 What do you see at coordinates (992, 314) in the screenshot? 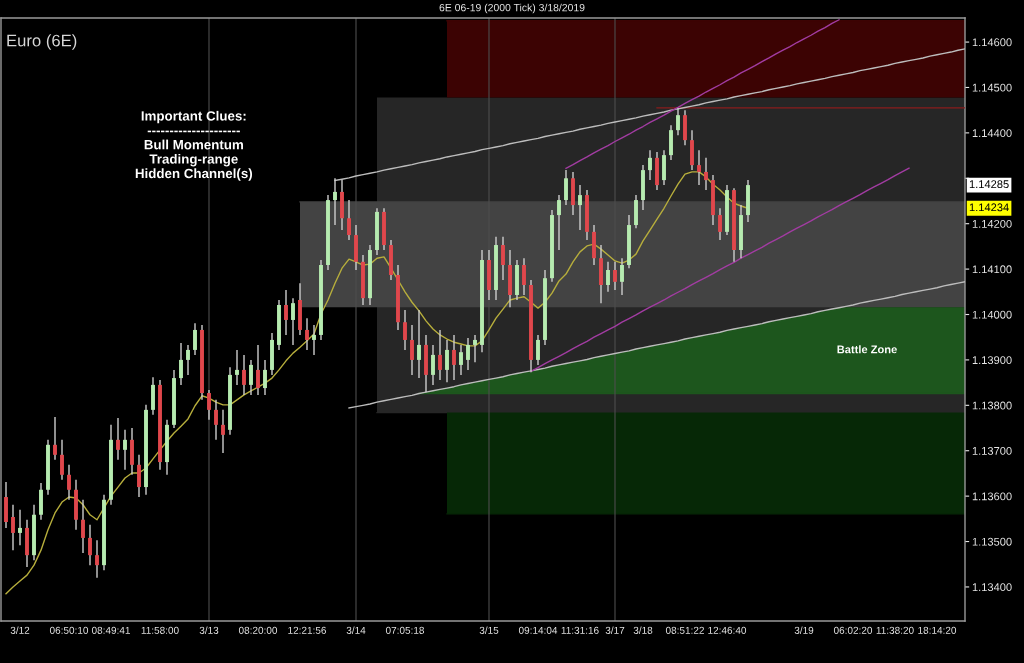
I see `y-tick-label: 1.14000` at bounding box center [992, 314].